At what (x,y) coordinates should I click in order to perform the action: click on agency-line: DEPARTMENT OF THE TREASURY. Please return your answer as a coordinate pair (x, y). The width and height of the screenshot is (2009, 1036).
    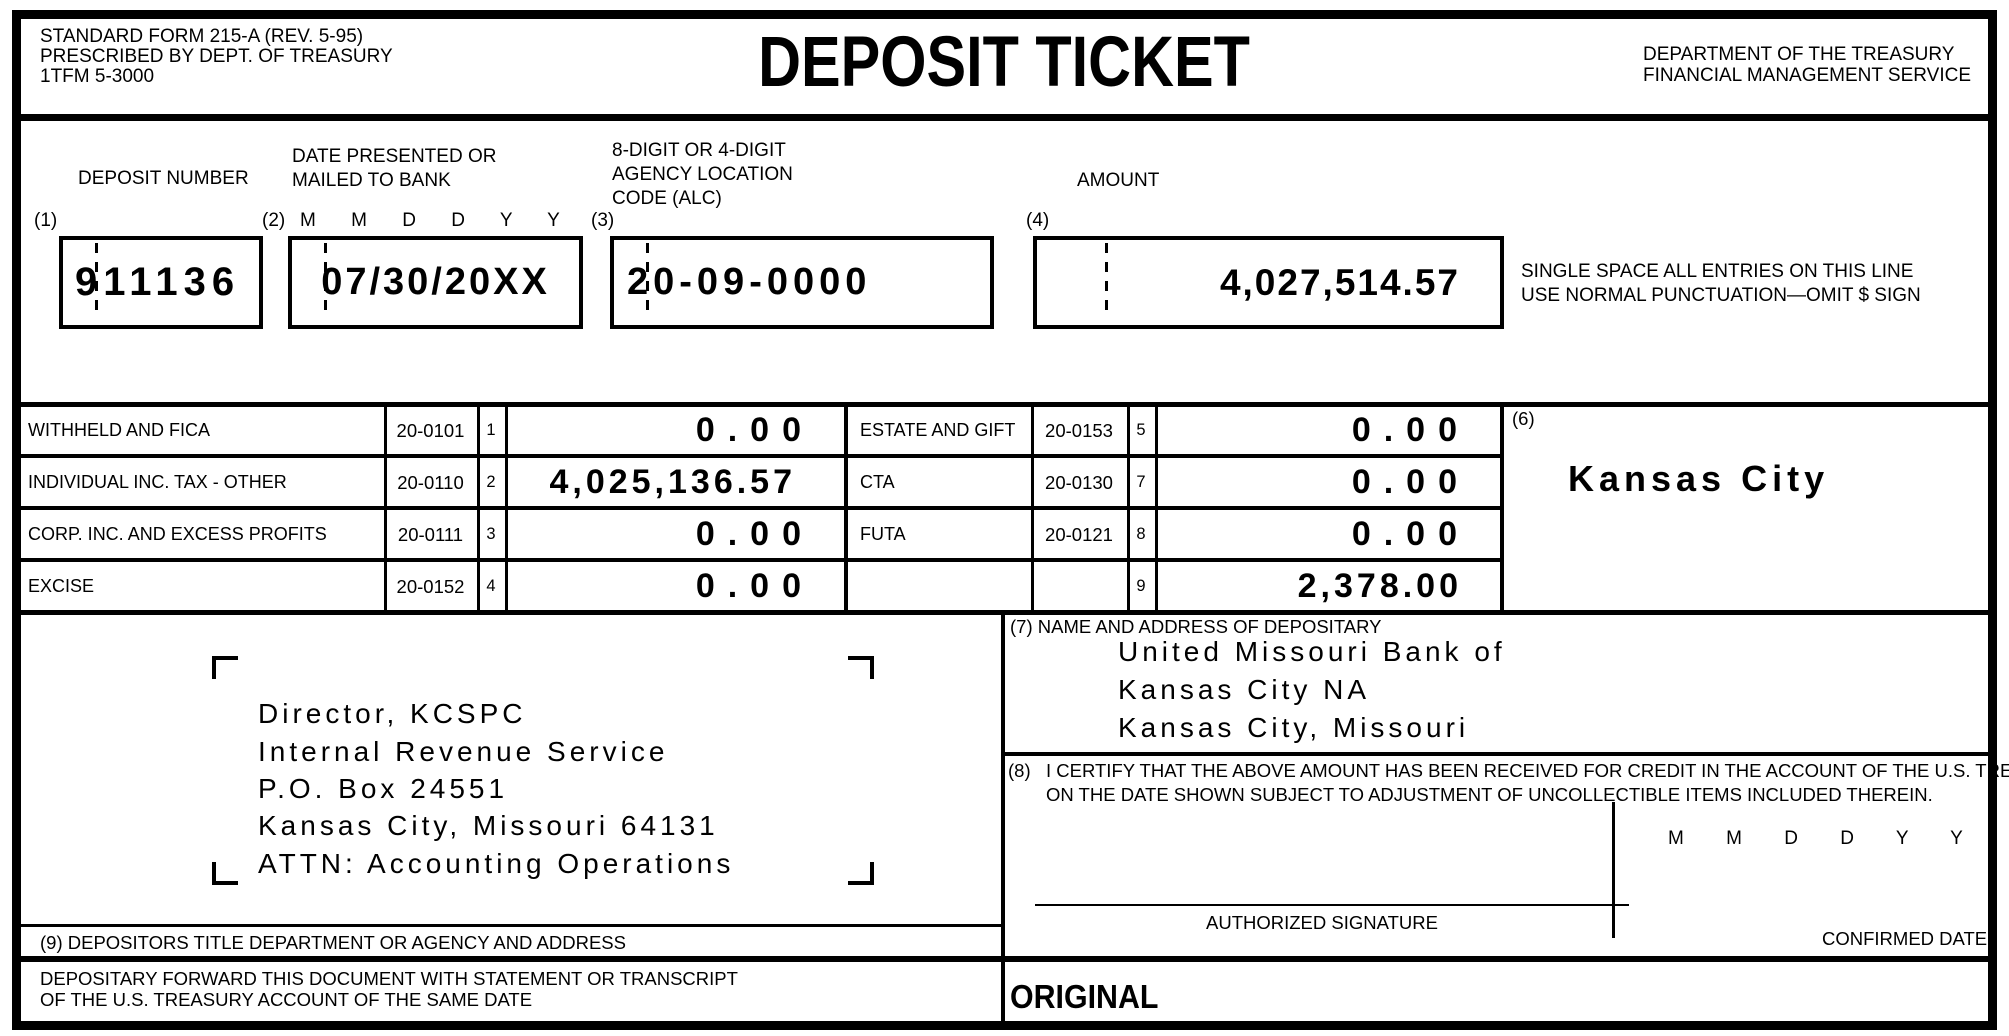
    Looking at the image, I should click on (1799, 54).